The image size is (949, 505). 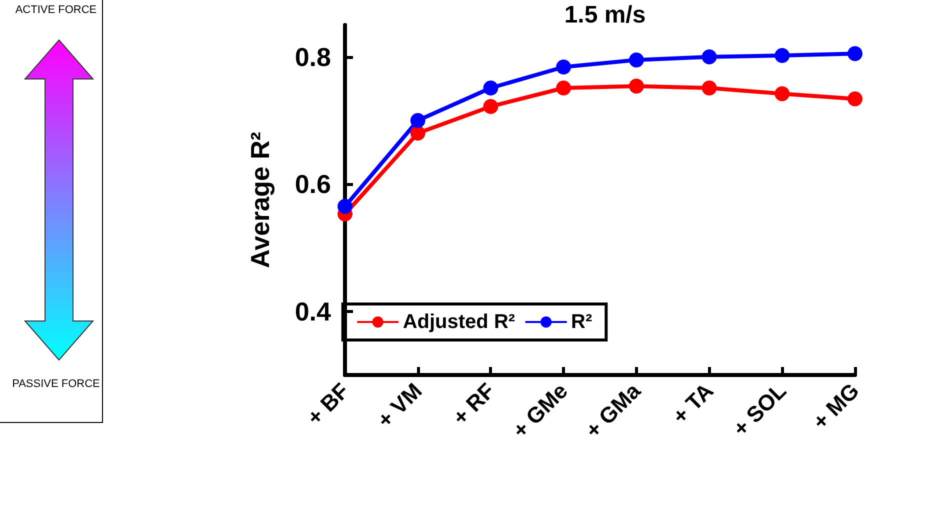 What do you see at coordinates (328, 404) in the screenshot?
I see `x-tick-label: + BF` at bounding box center [328, 404].